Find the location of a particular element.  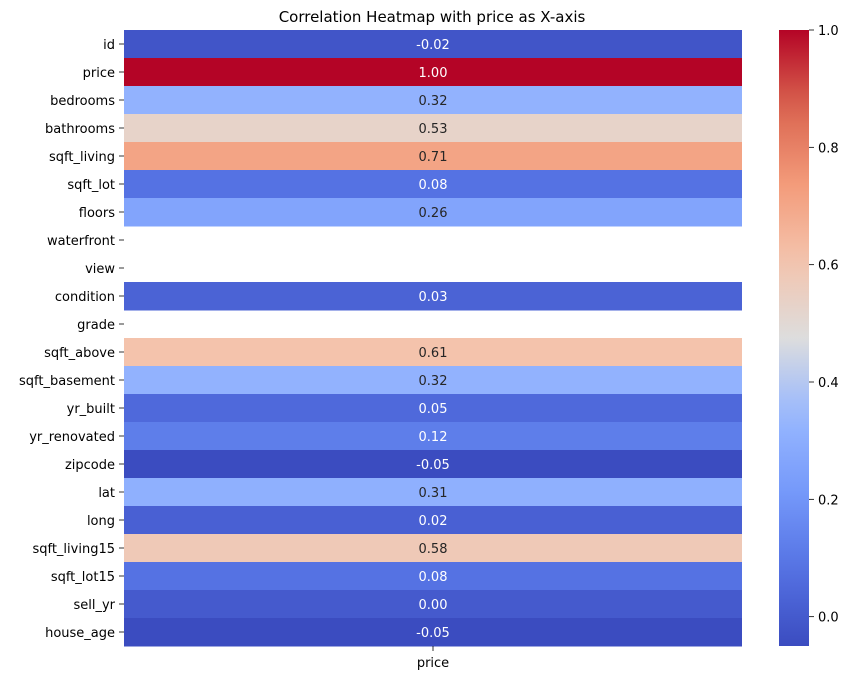

cell-value-label: 1.00 is located at coordinates (433, 73).